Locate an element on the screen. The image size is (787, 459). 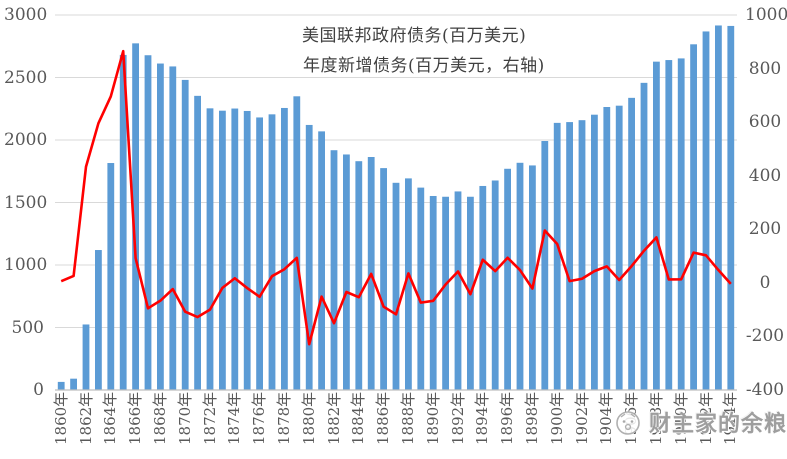
y-left-tick-label: 1500 is located at coordinates (26, 202).